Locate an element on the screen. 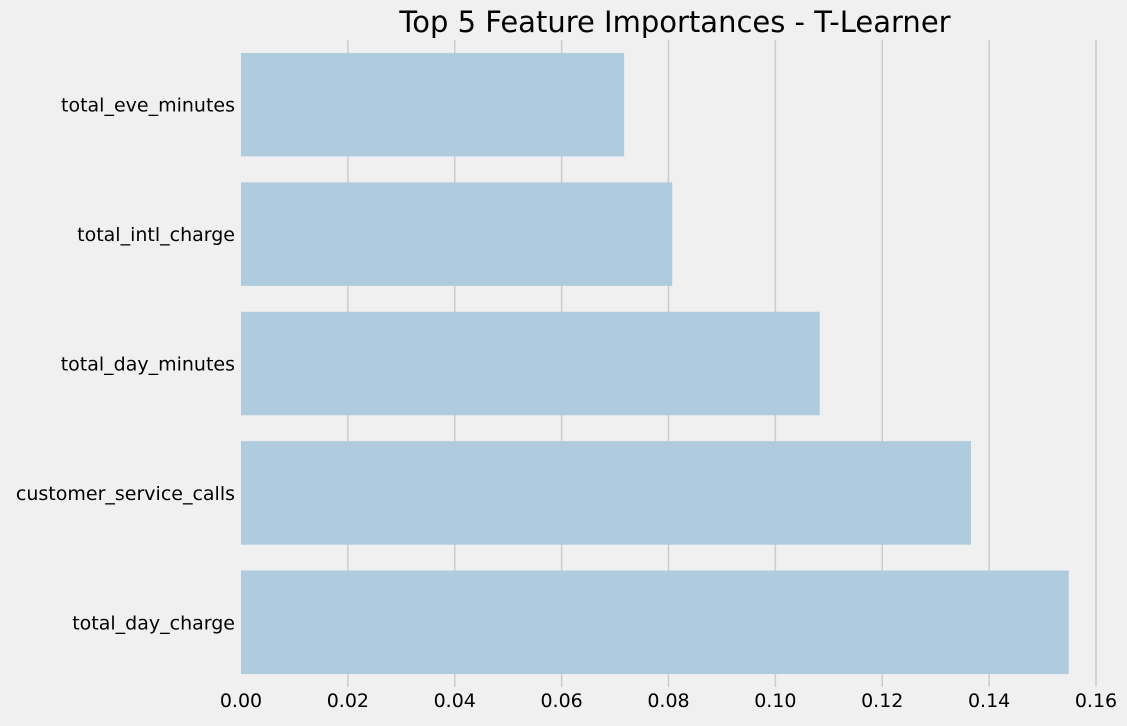  y-tick-label: total_day_minutes is located at coordinates (148, 365).